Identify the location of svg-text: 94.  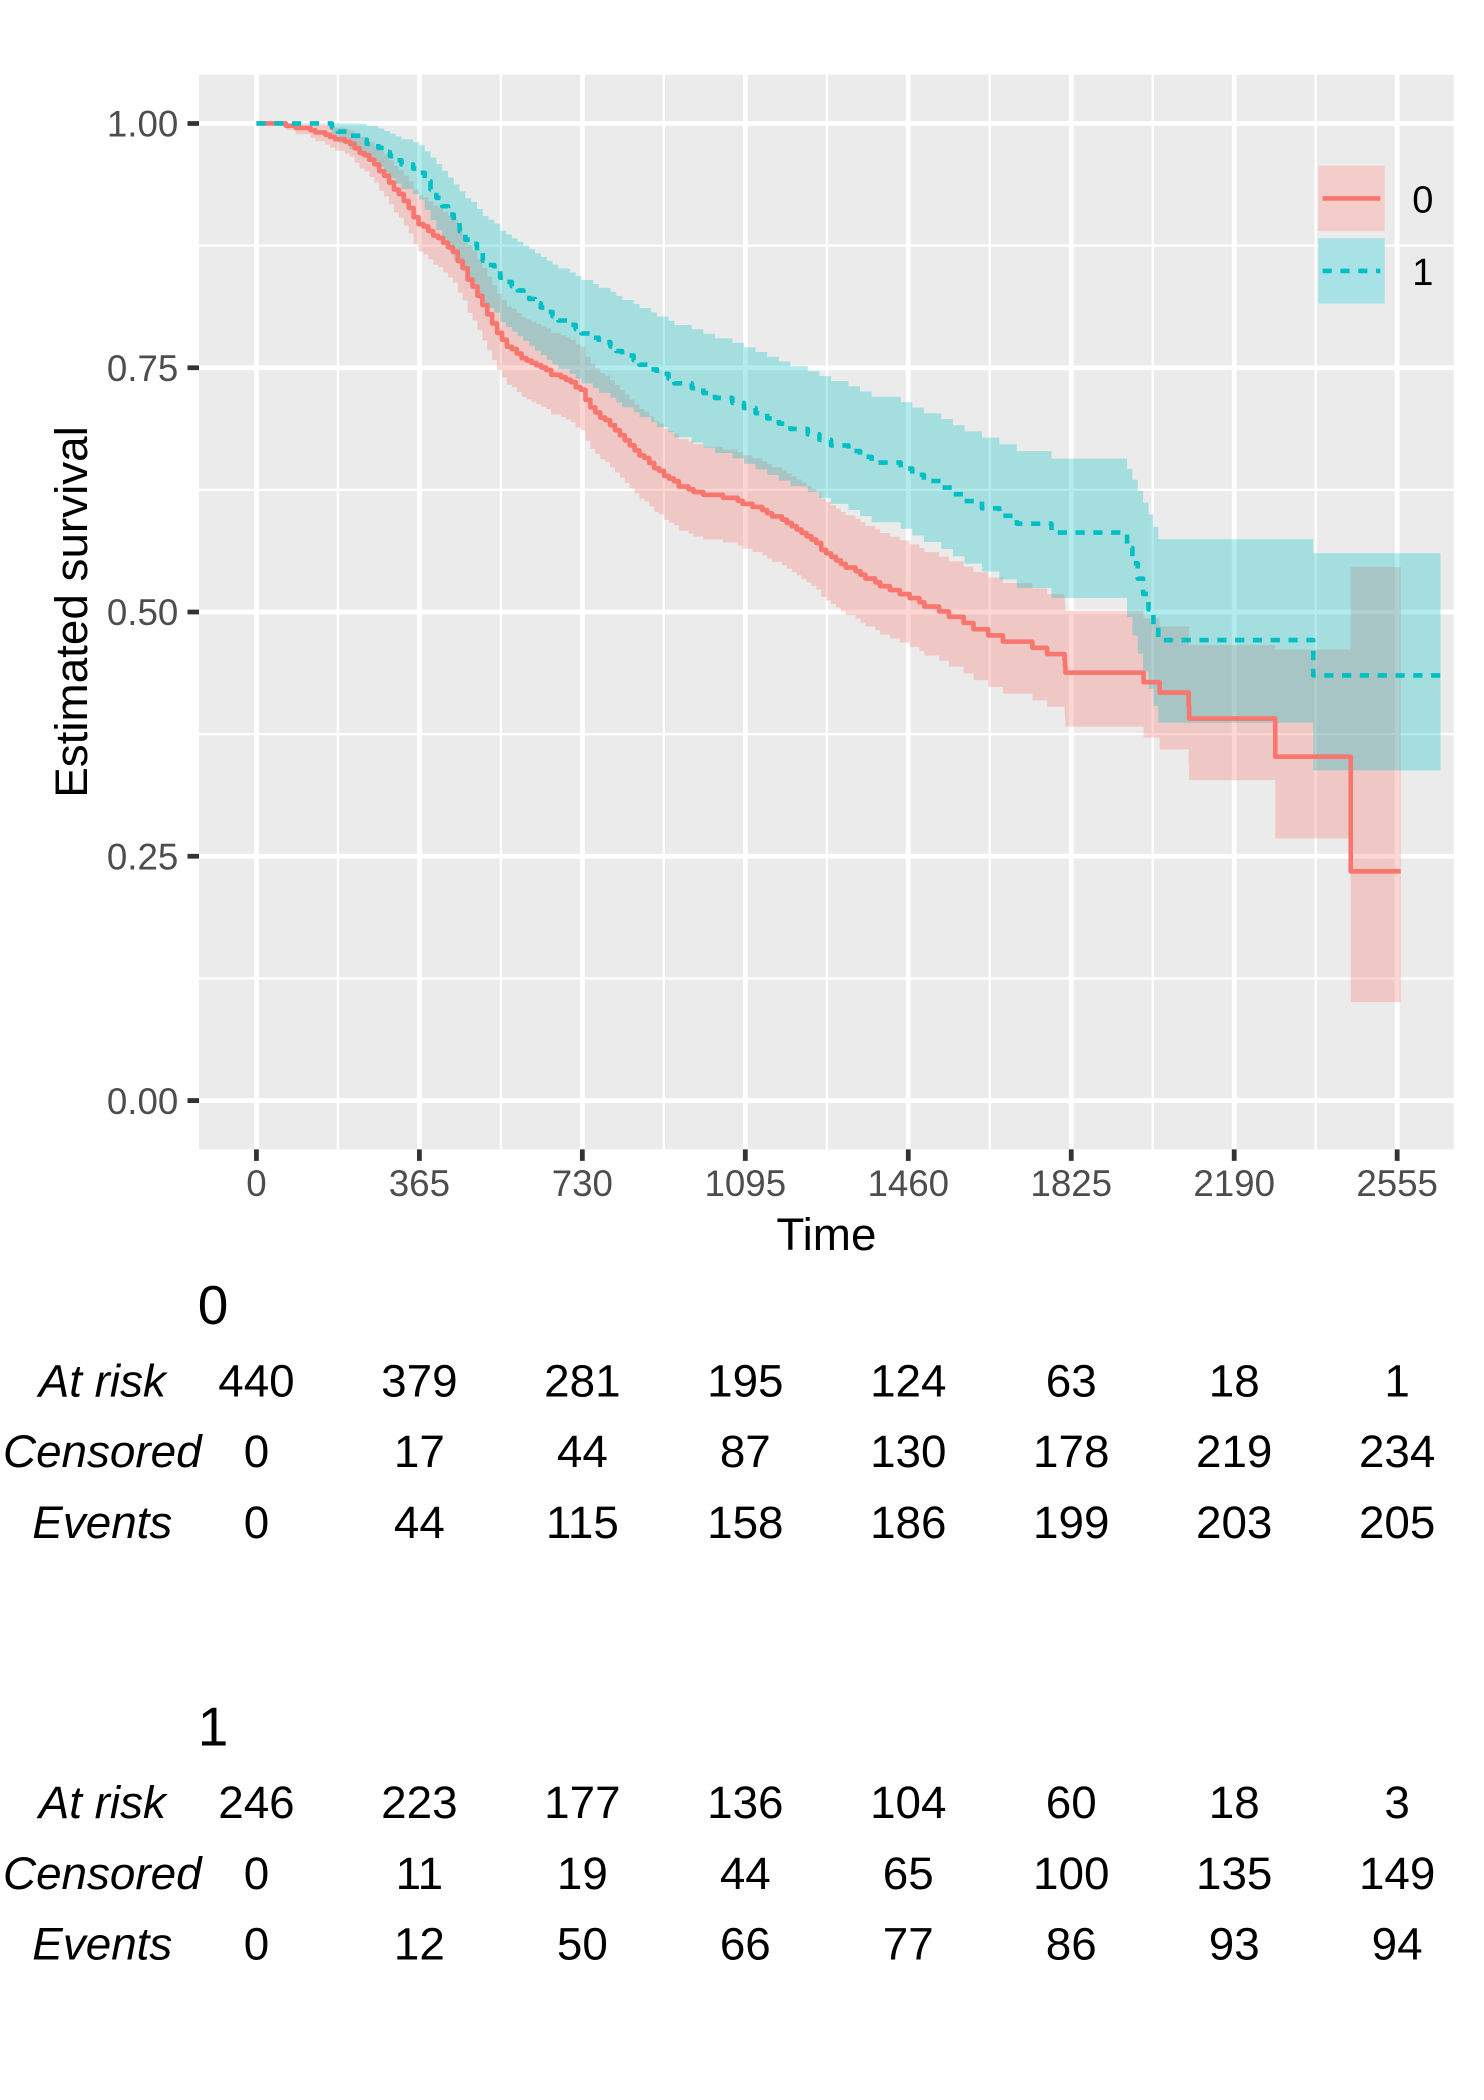
(1397, 1944).